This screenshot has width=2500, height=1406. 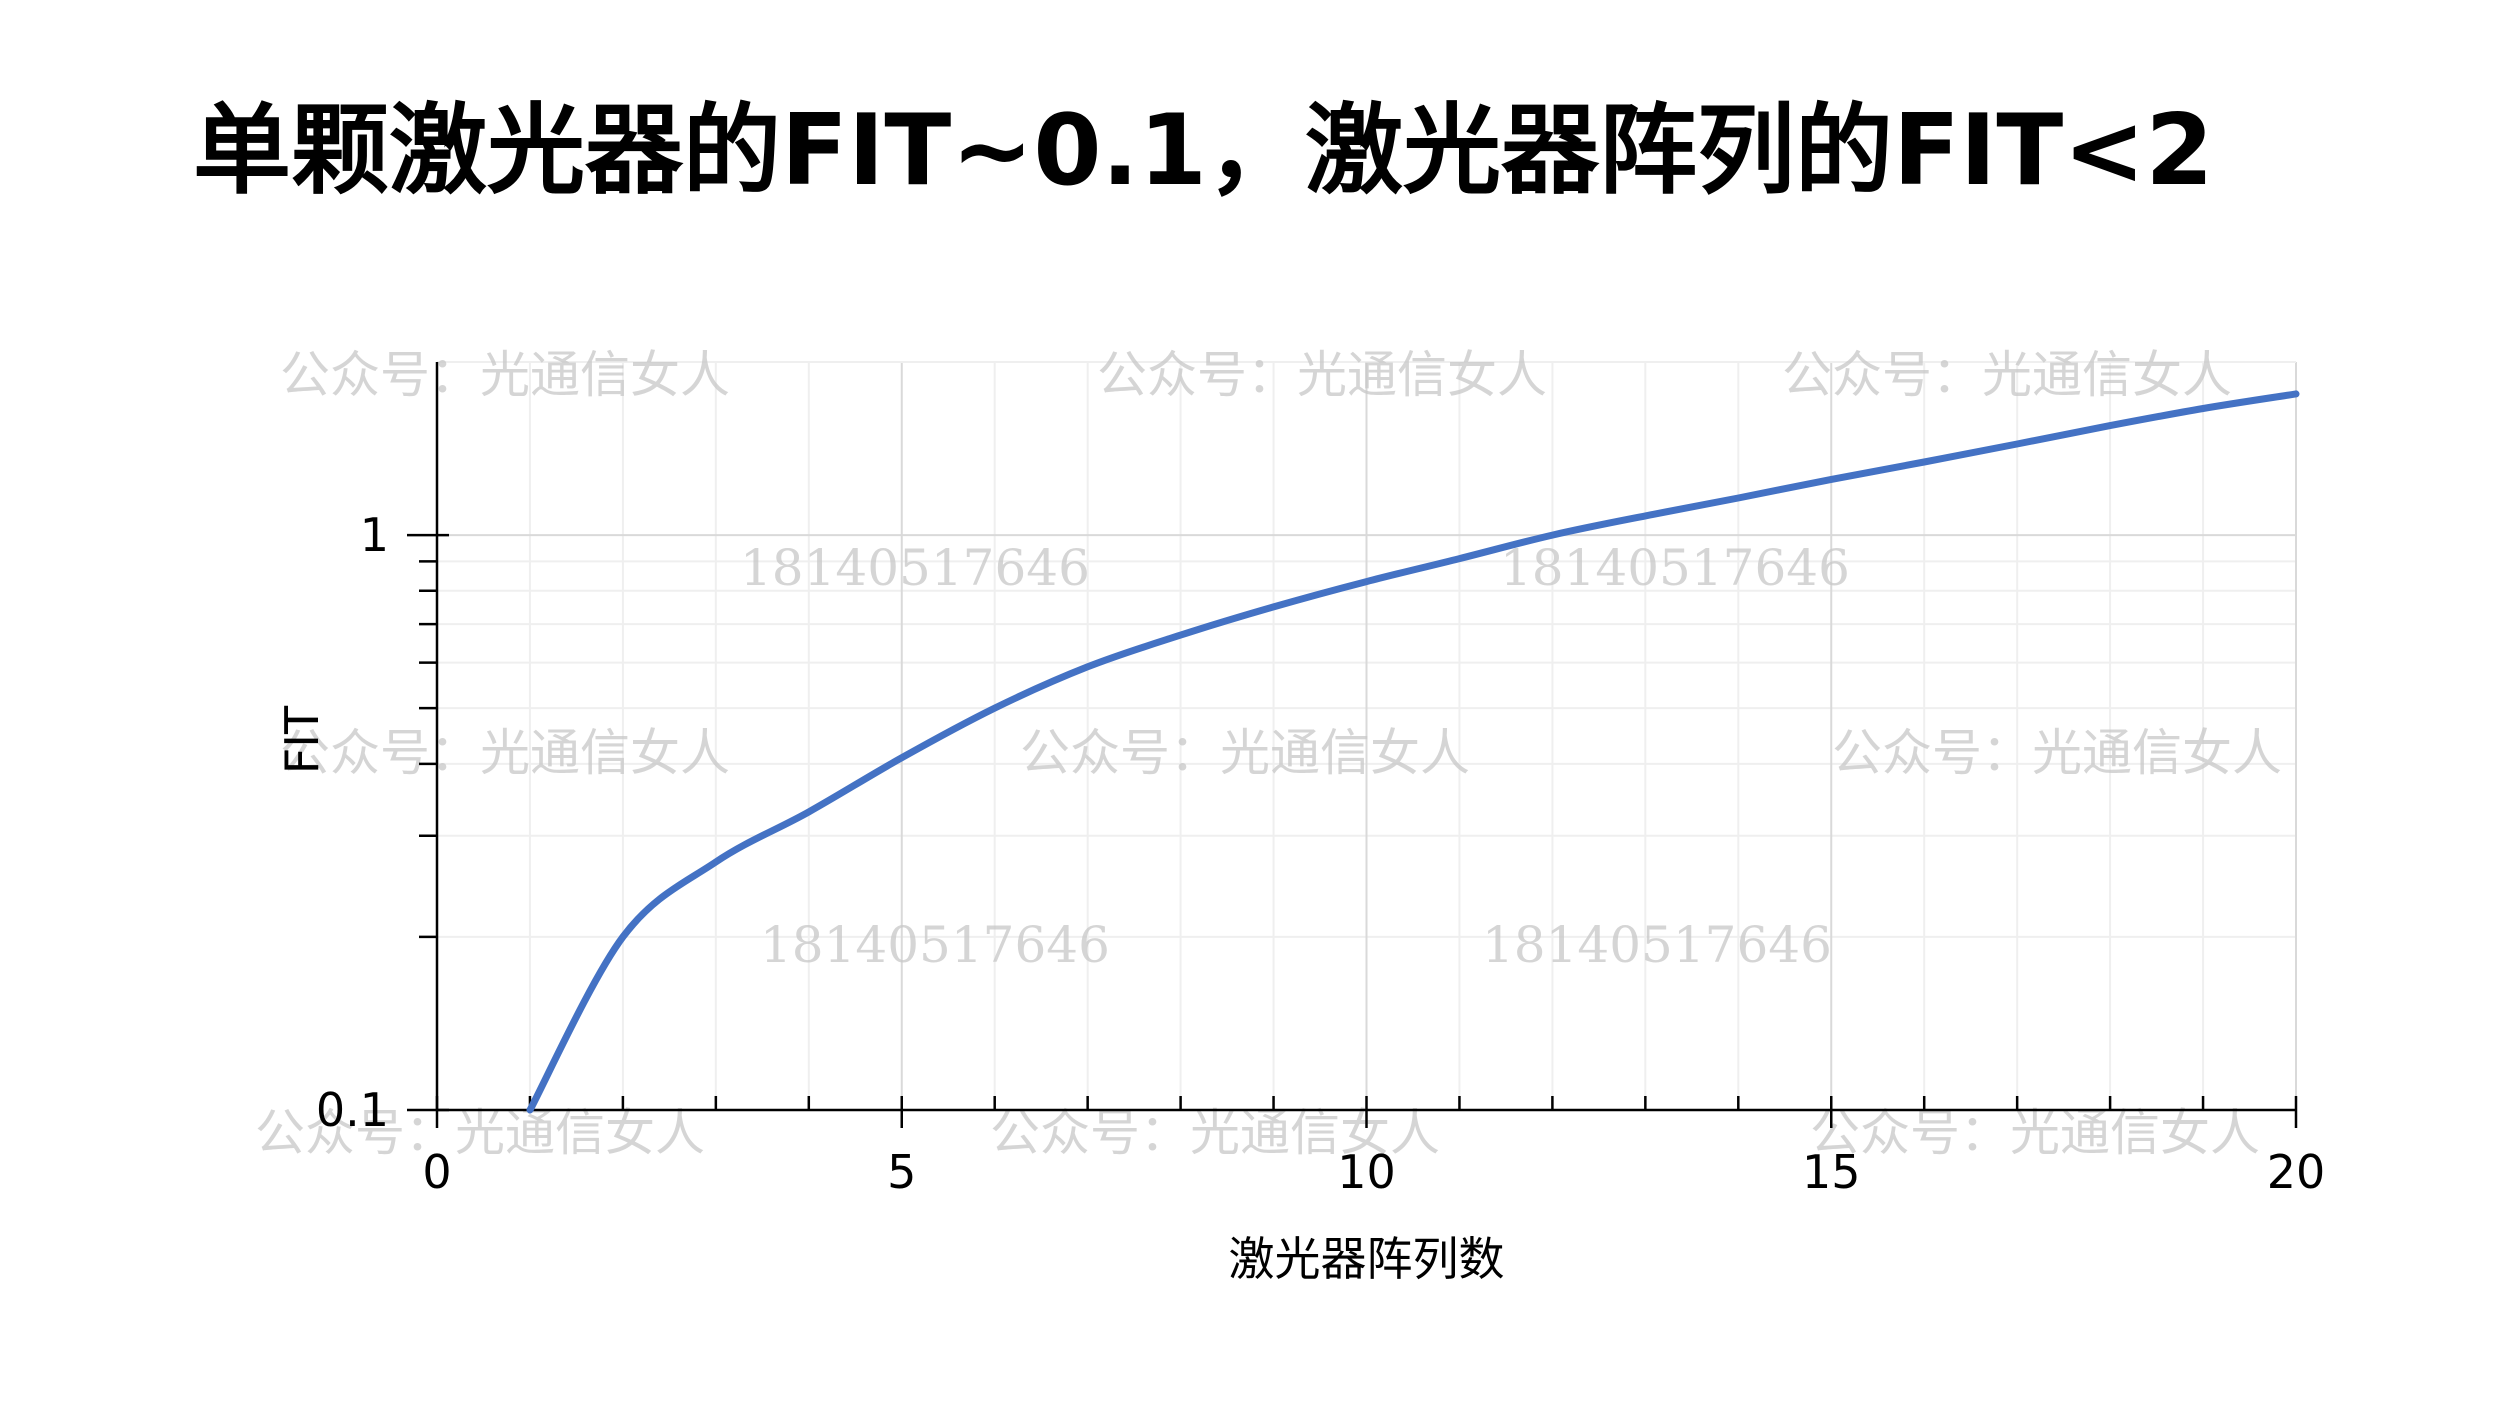 I want to click on y-axis-title: FIT, so click(x=302, y=739).